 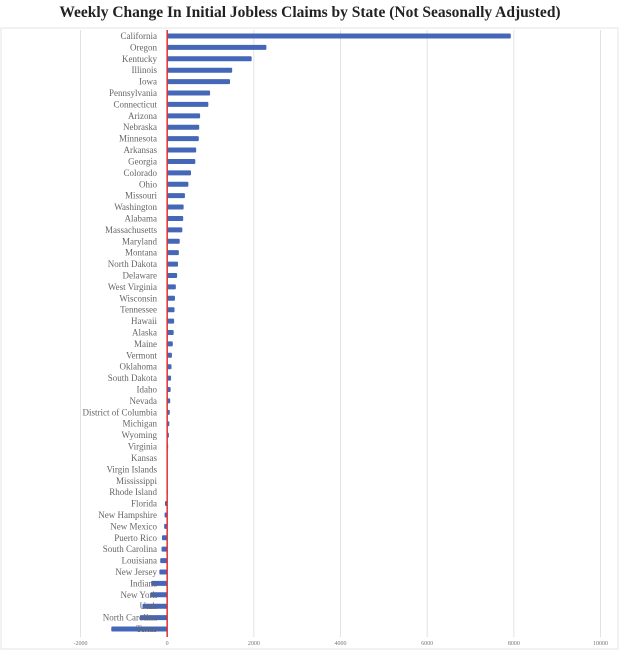 What do you see at coordinates (514, 644) in the screenshot?
I see `x-tick-label: 8000` at bounding box center [514, 644].